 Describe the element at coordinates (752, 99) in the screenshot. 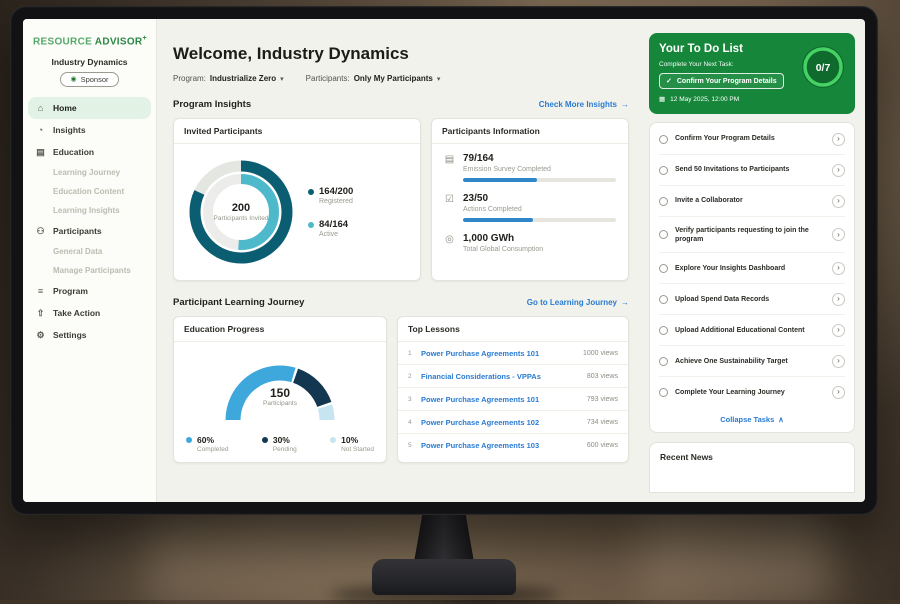

I see `todo-due-date: ▦ 12 May 2025, 12:00 PM` at that location.